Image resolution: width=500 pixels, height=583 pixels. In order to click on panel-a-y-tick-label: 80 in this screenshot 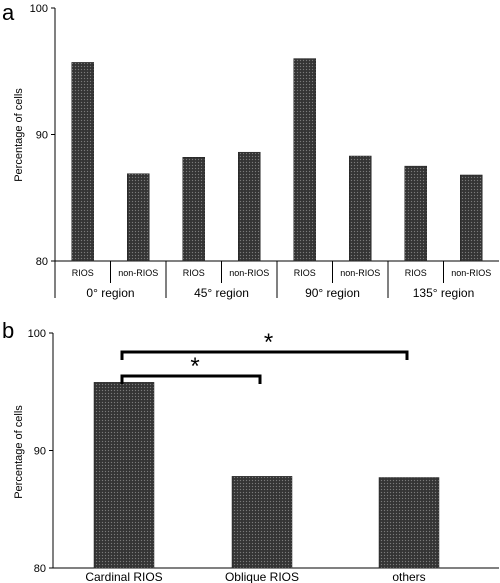, I will do `click(42, 262)`.